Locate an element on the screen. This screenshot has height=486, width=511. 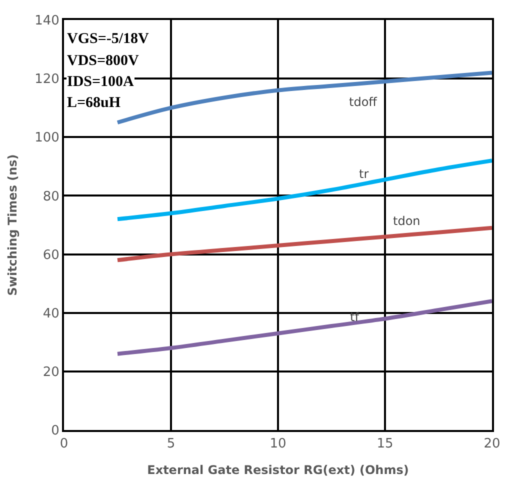
x-axis-title: External Gate Resistor RG(ext) (Ohms) is located at coordinates (278, 470).